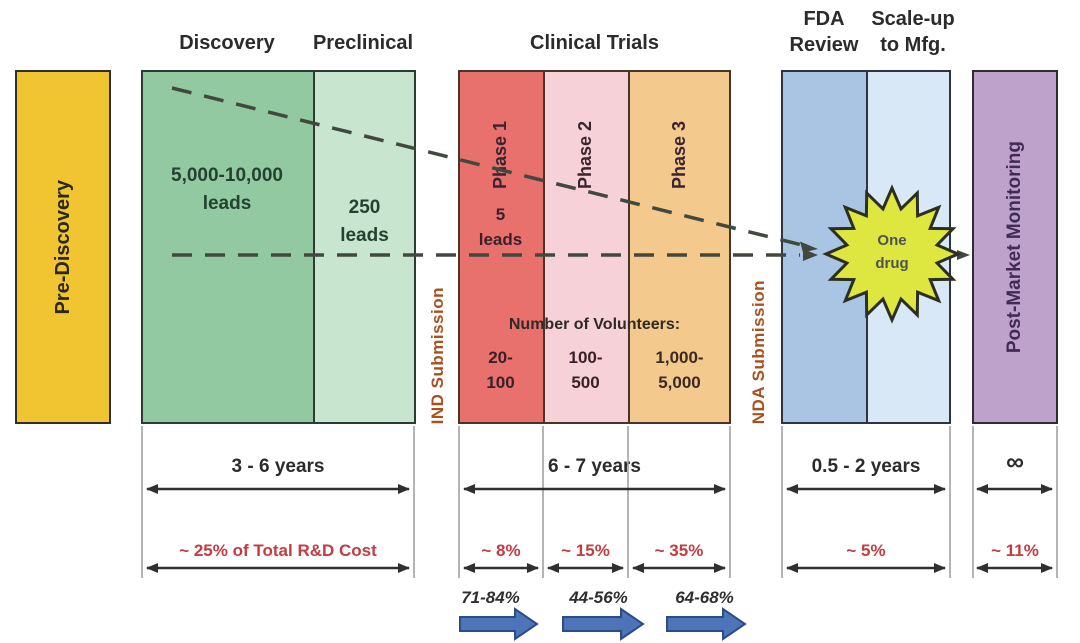 The height and width of the screenshot is (643, 1080). Describe the element at coordinates (866, 466) in the screenshot. I see `duration-fda-scaleup: 0.5 - 2 years` at that location.